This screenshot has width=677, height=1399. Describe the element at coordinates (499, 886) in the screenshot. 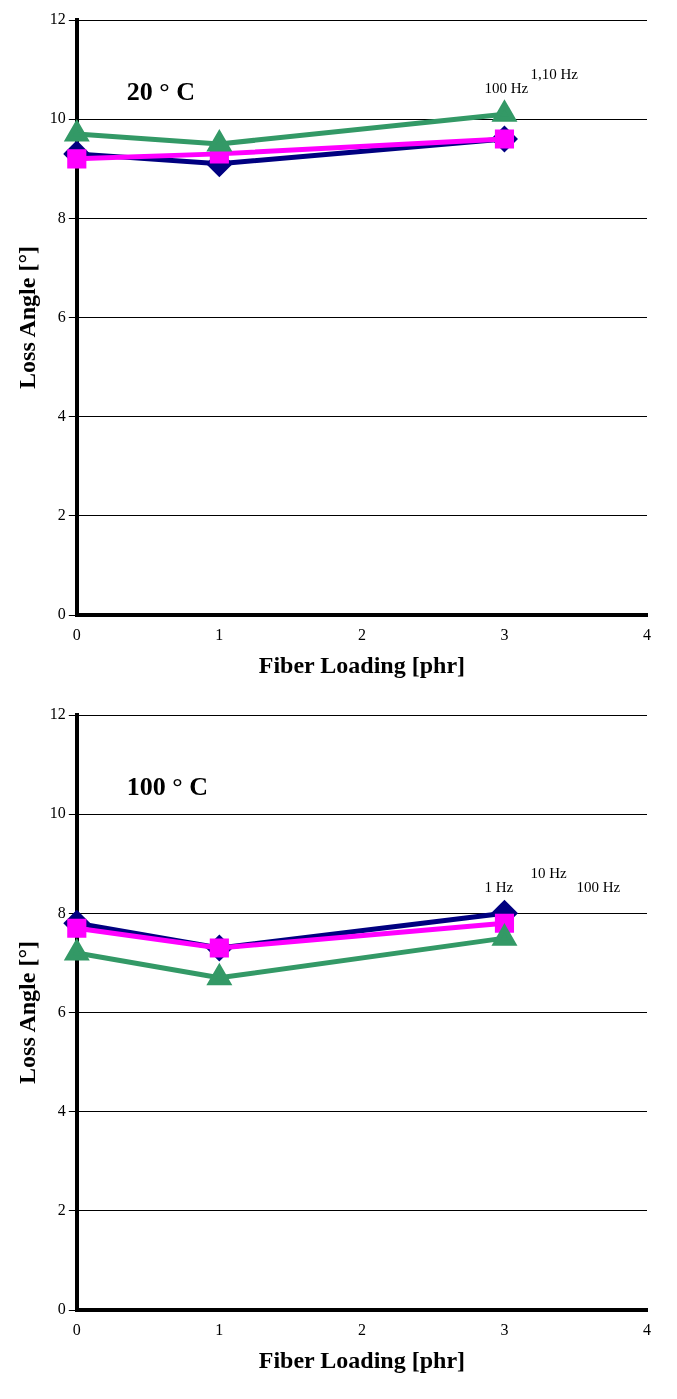

I see `annotation: 1 Hz` at that location.